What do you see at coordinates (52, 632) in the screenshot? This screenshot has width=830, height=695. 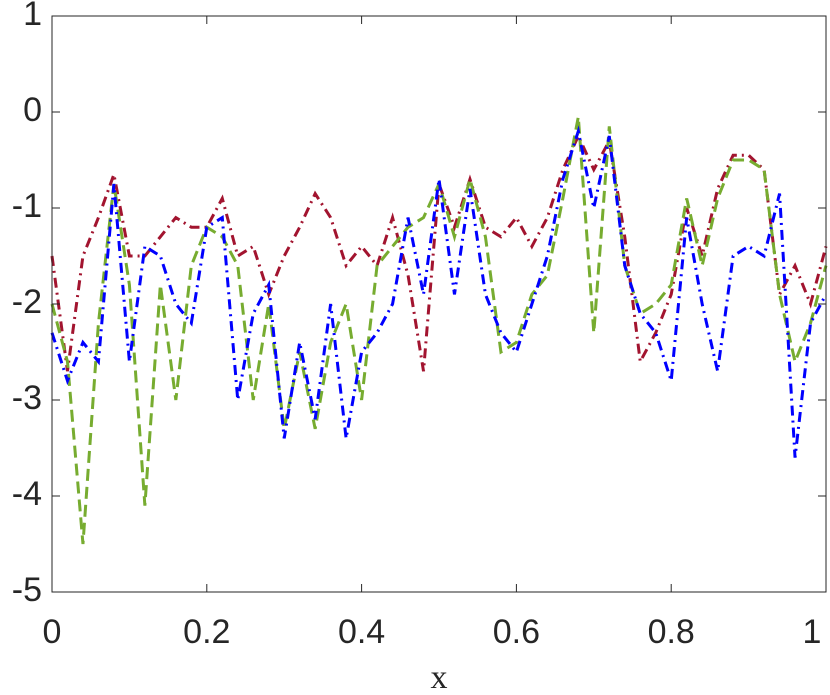 I see `x-tick-label: 0` at bounding box center [52, 632].